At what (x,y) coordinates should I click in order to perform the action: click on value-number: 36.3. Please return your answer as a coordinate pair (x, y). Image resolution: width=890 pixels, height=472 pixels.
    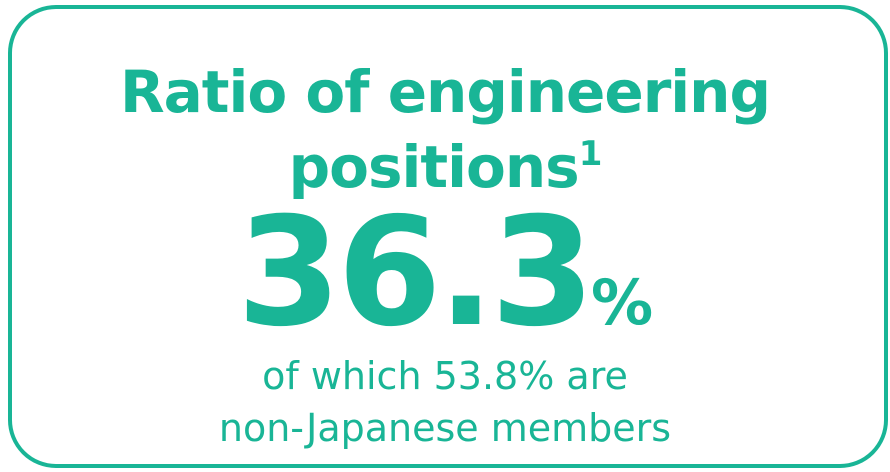
    Looking at the image, I should click on (415, 273).